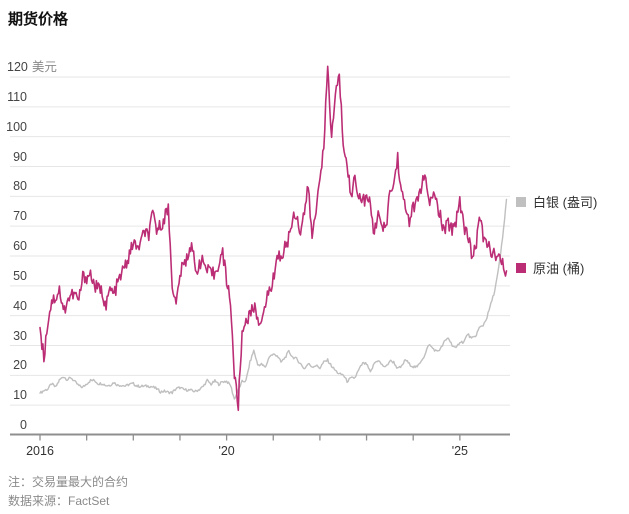 This screenshot has width=629, height=514. I want to click on chart-title: 期货价格, so click(38, 19).